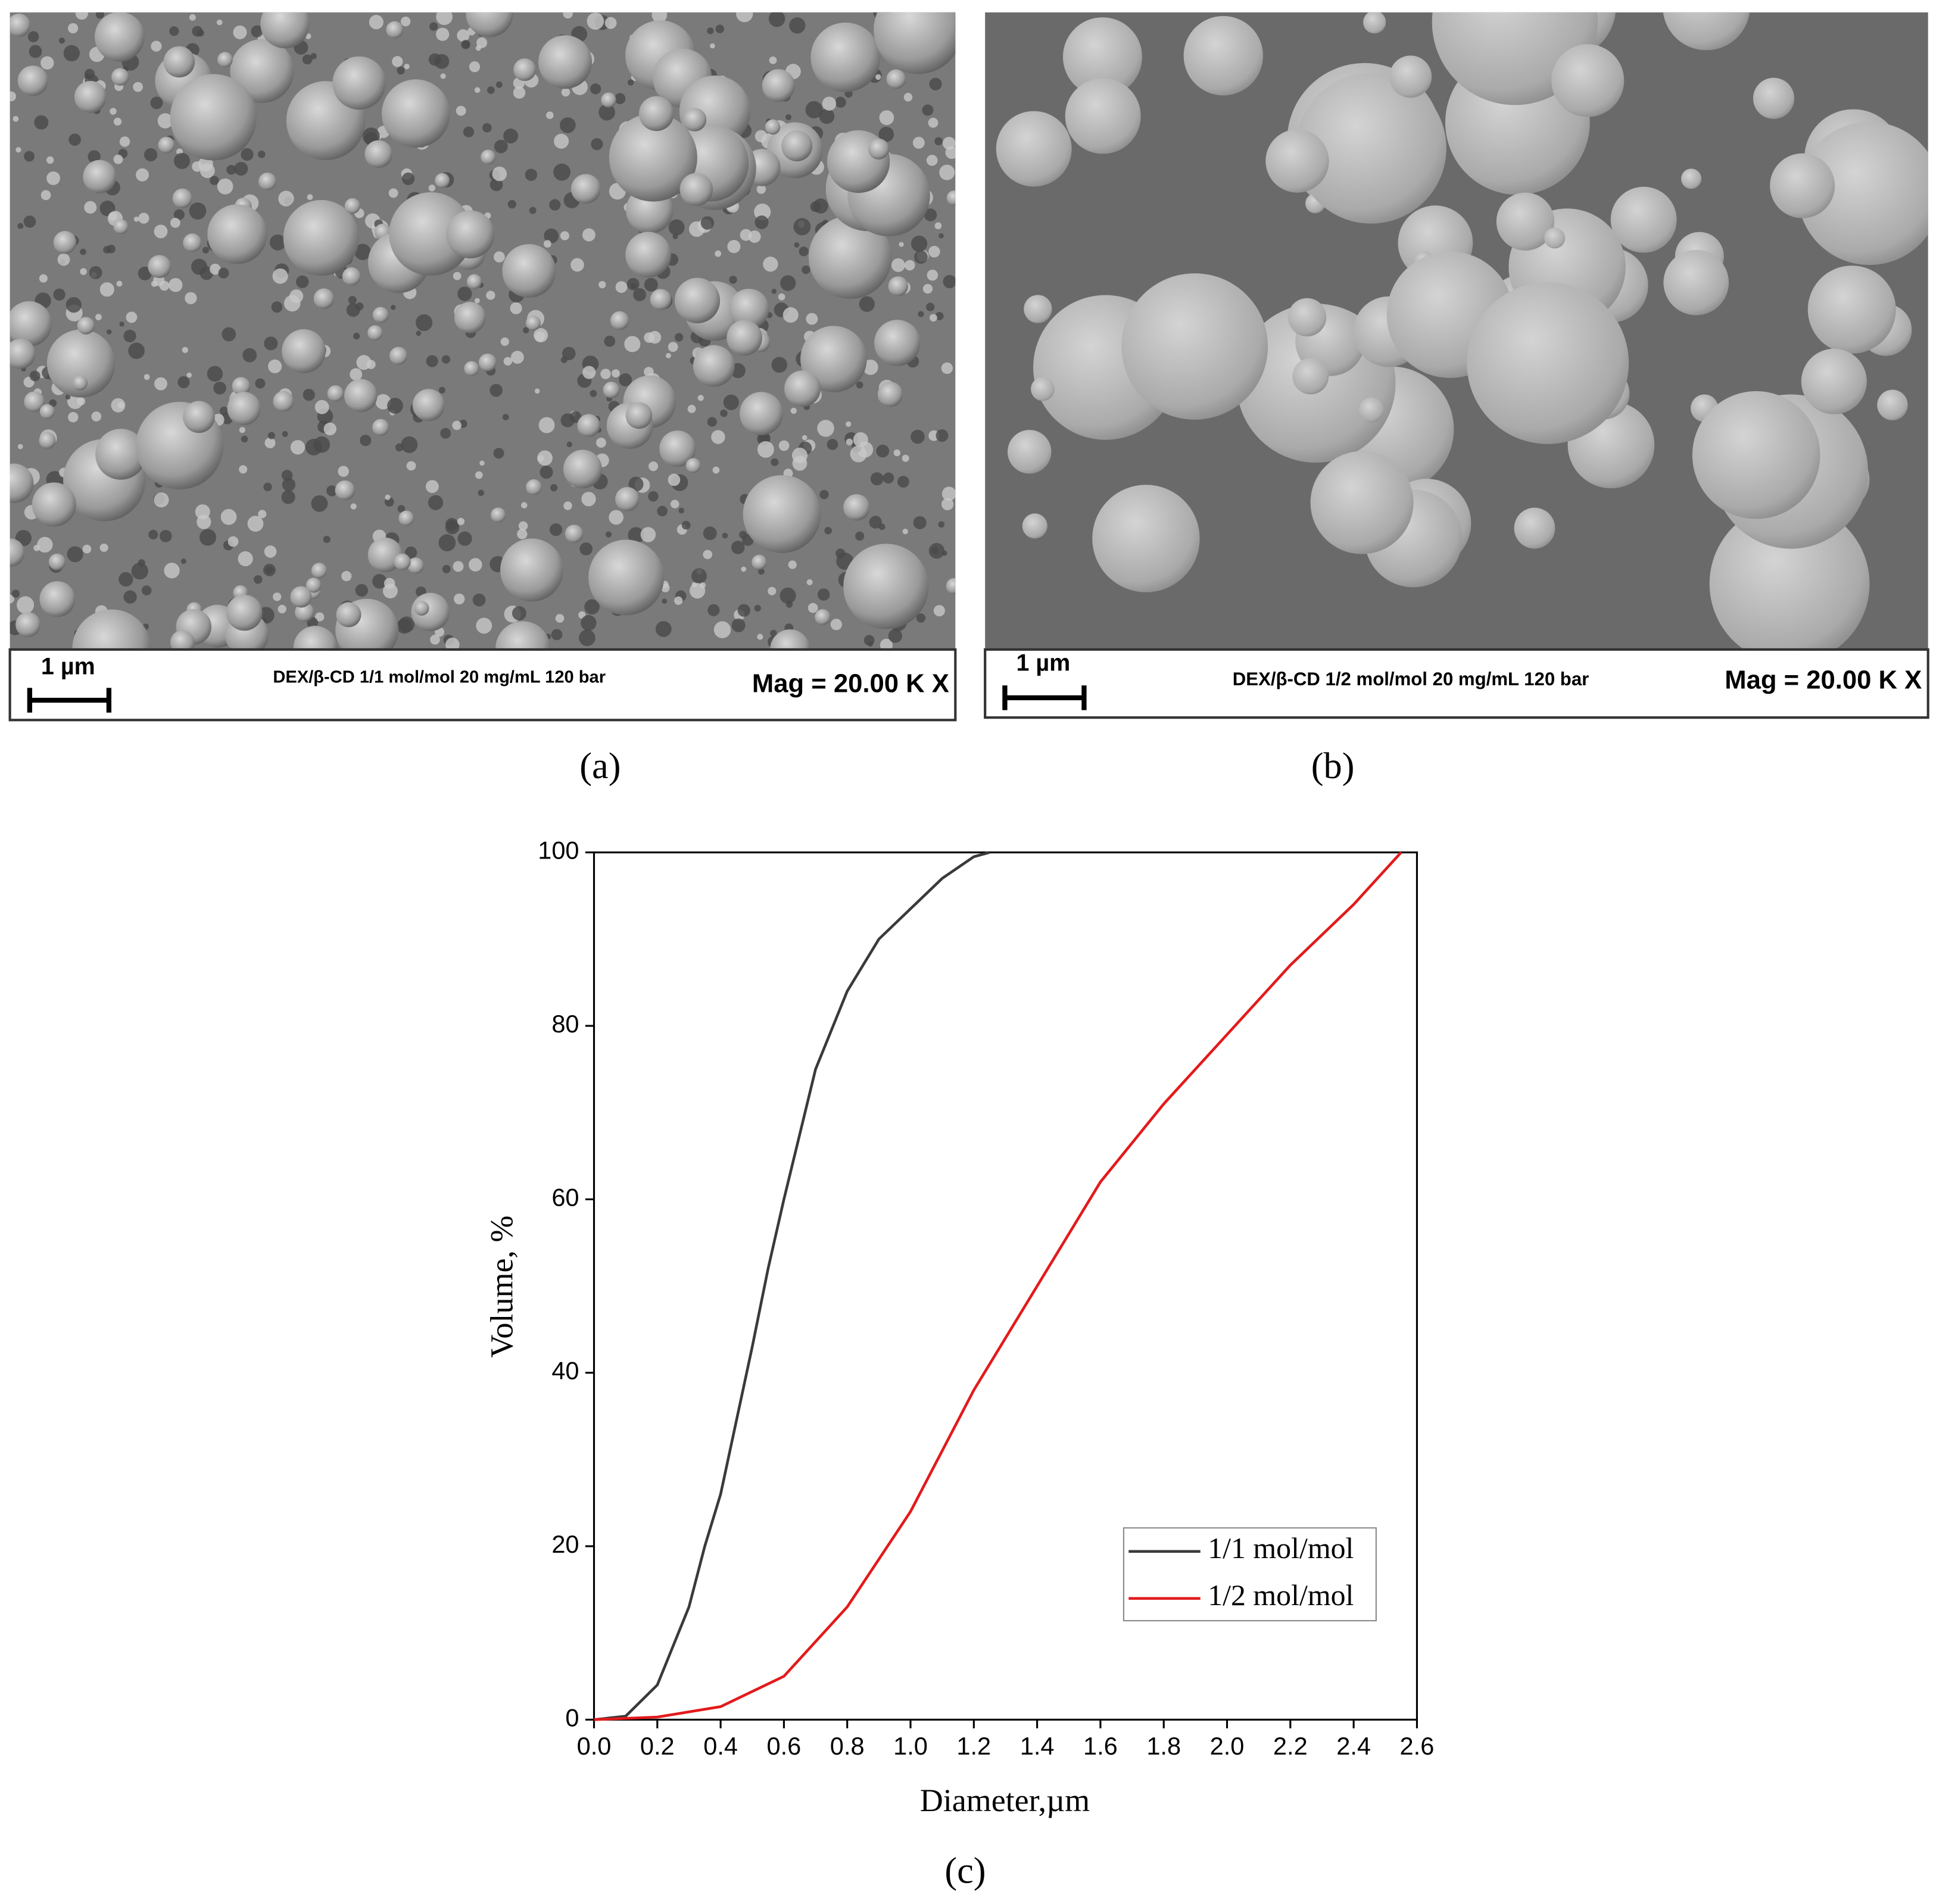 The width and height of the screenshot is (1933, 1904). I want to click on legend-label: 1/1 mol/mol, so click(1281, 1548).